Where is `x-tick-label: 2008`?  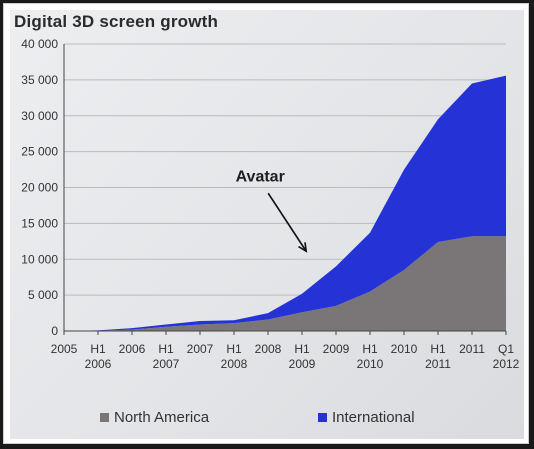
x-tick-label: 2008 is located at coordinates (268, 349).